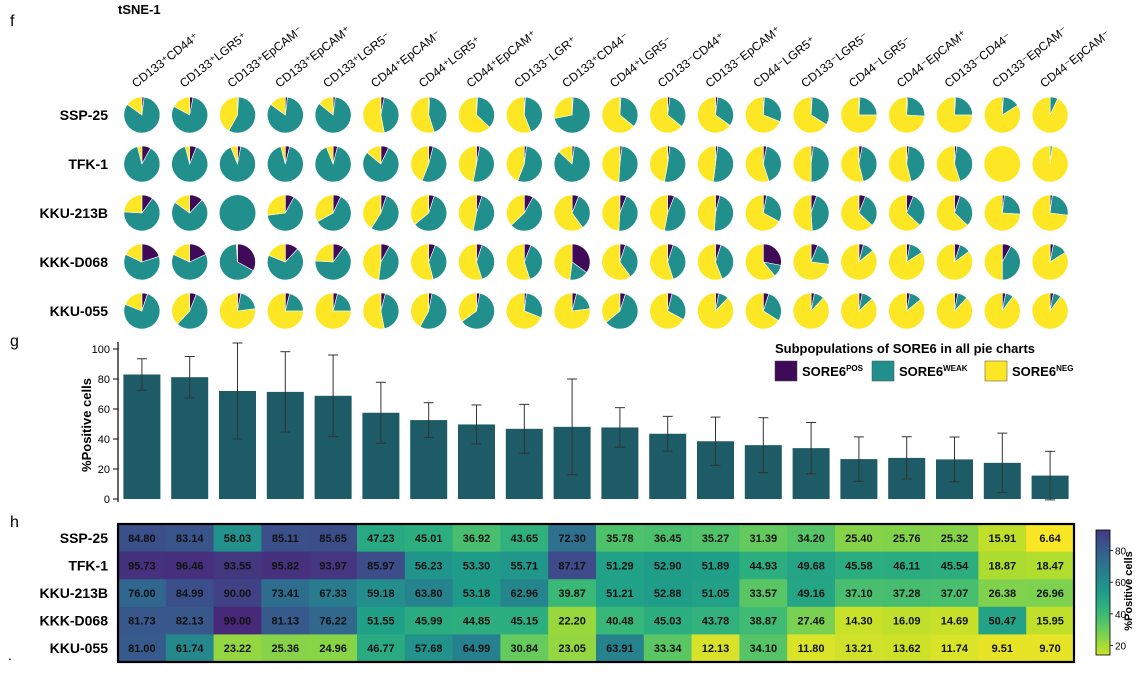  I want to click on heatmap-cell-label: 23.05, so click(572, 649).